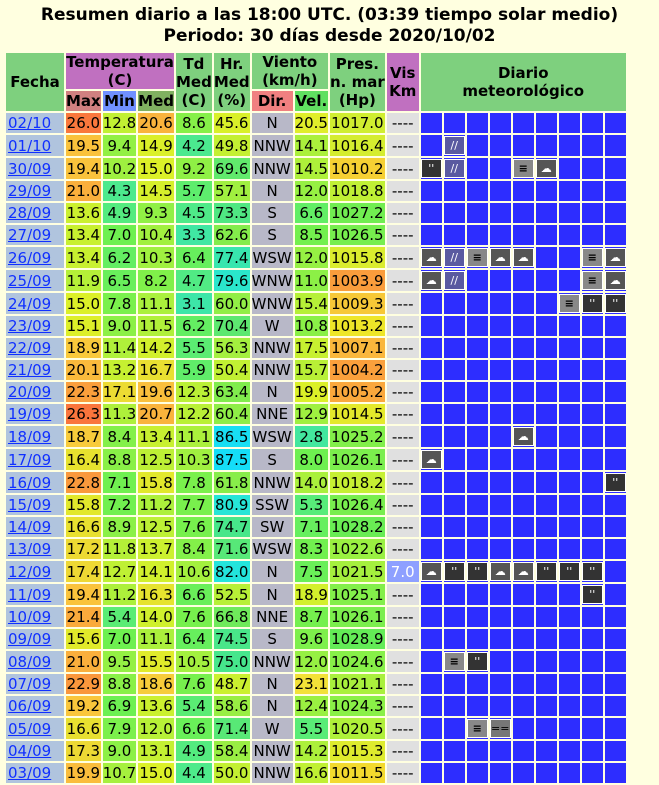  Describe the element at coordinates (83, 661) in the screenshot. I see `max-temp-cell: 21.0` at that location.